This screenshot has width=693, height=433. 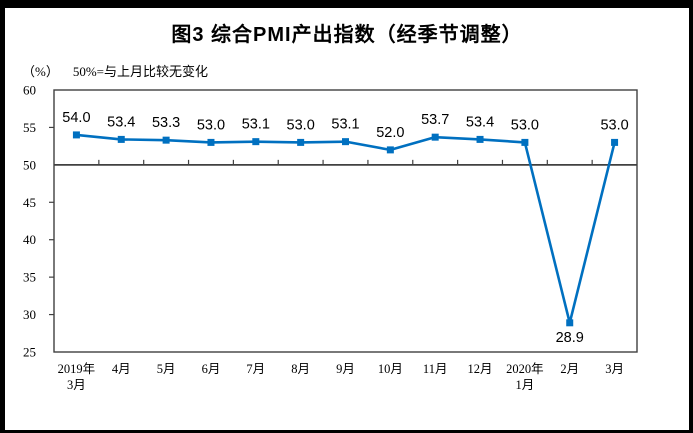 I want to click on y-tick-label: 60, so click(x=29, y=90).